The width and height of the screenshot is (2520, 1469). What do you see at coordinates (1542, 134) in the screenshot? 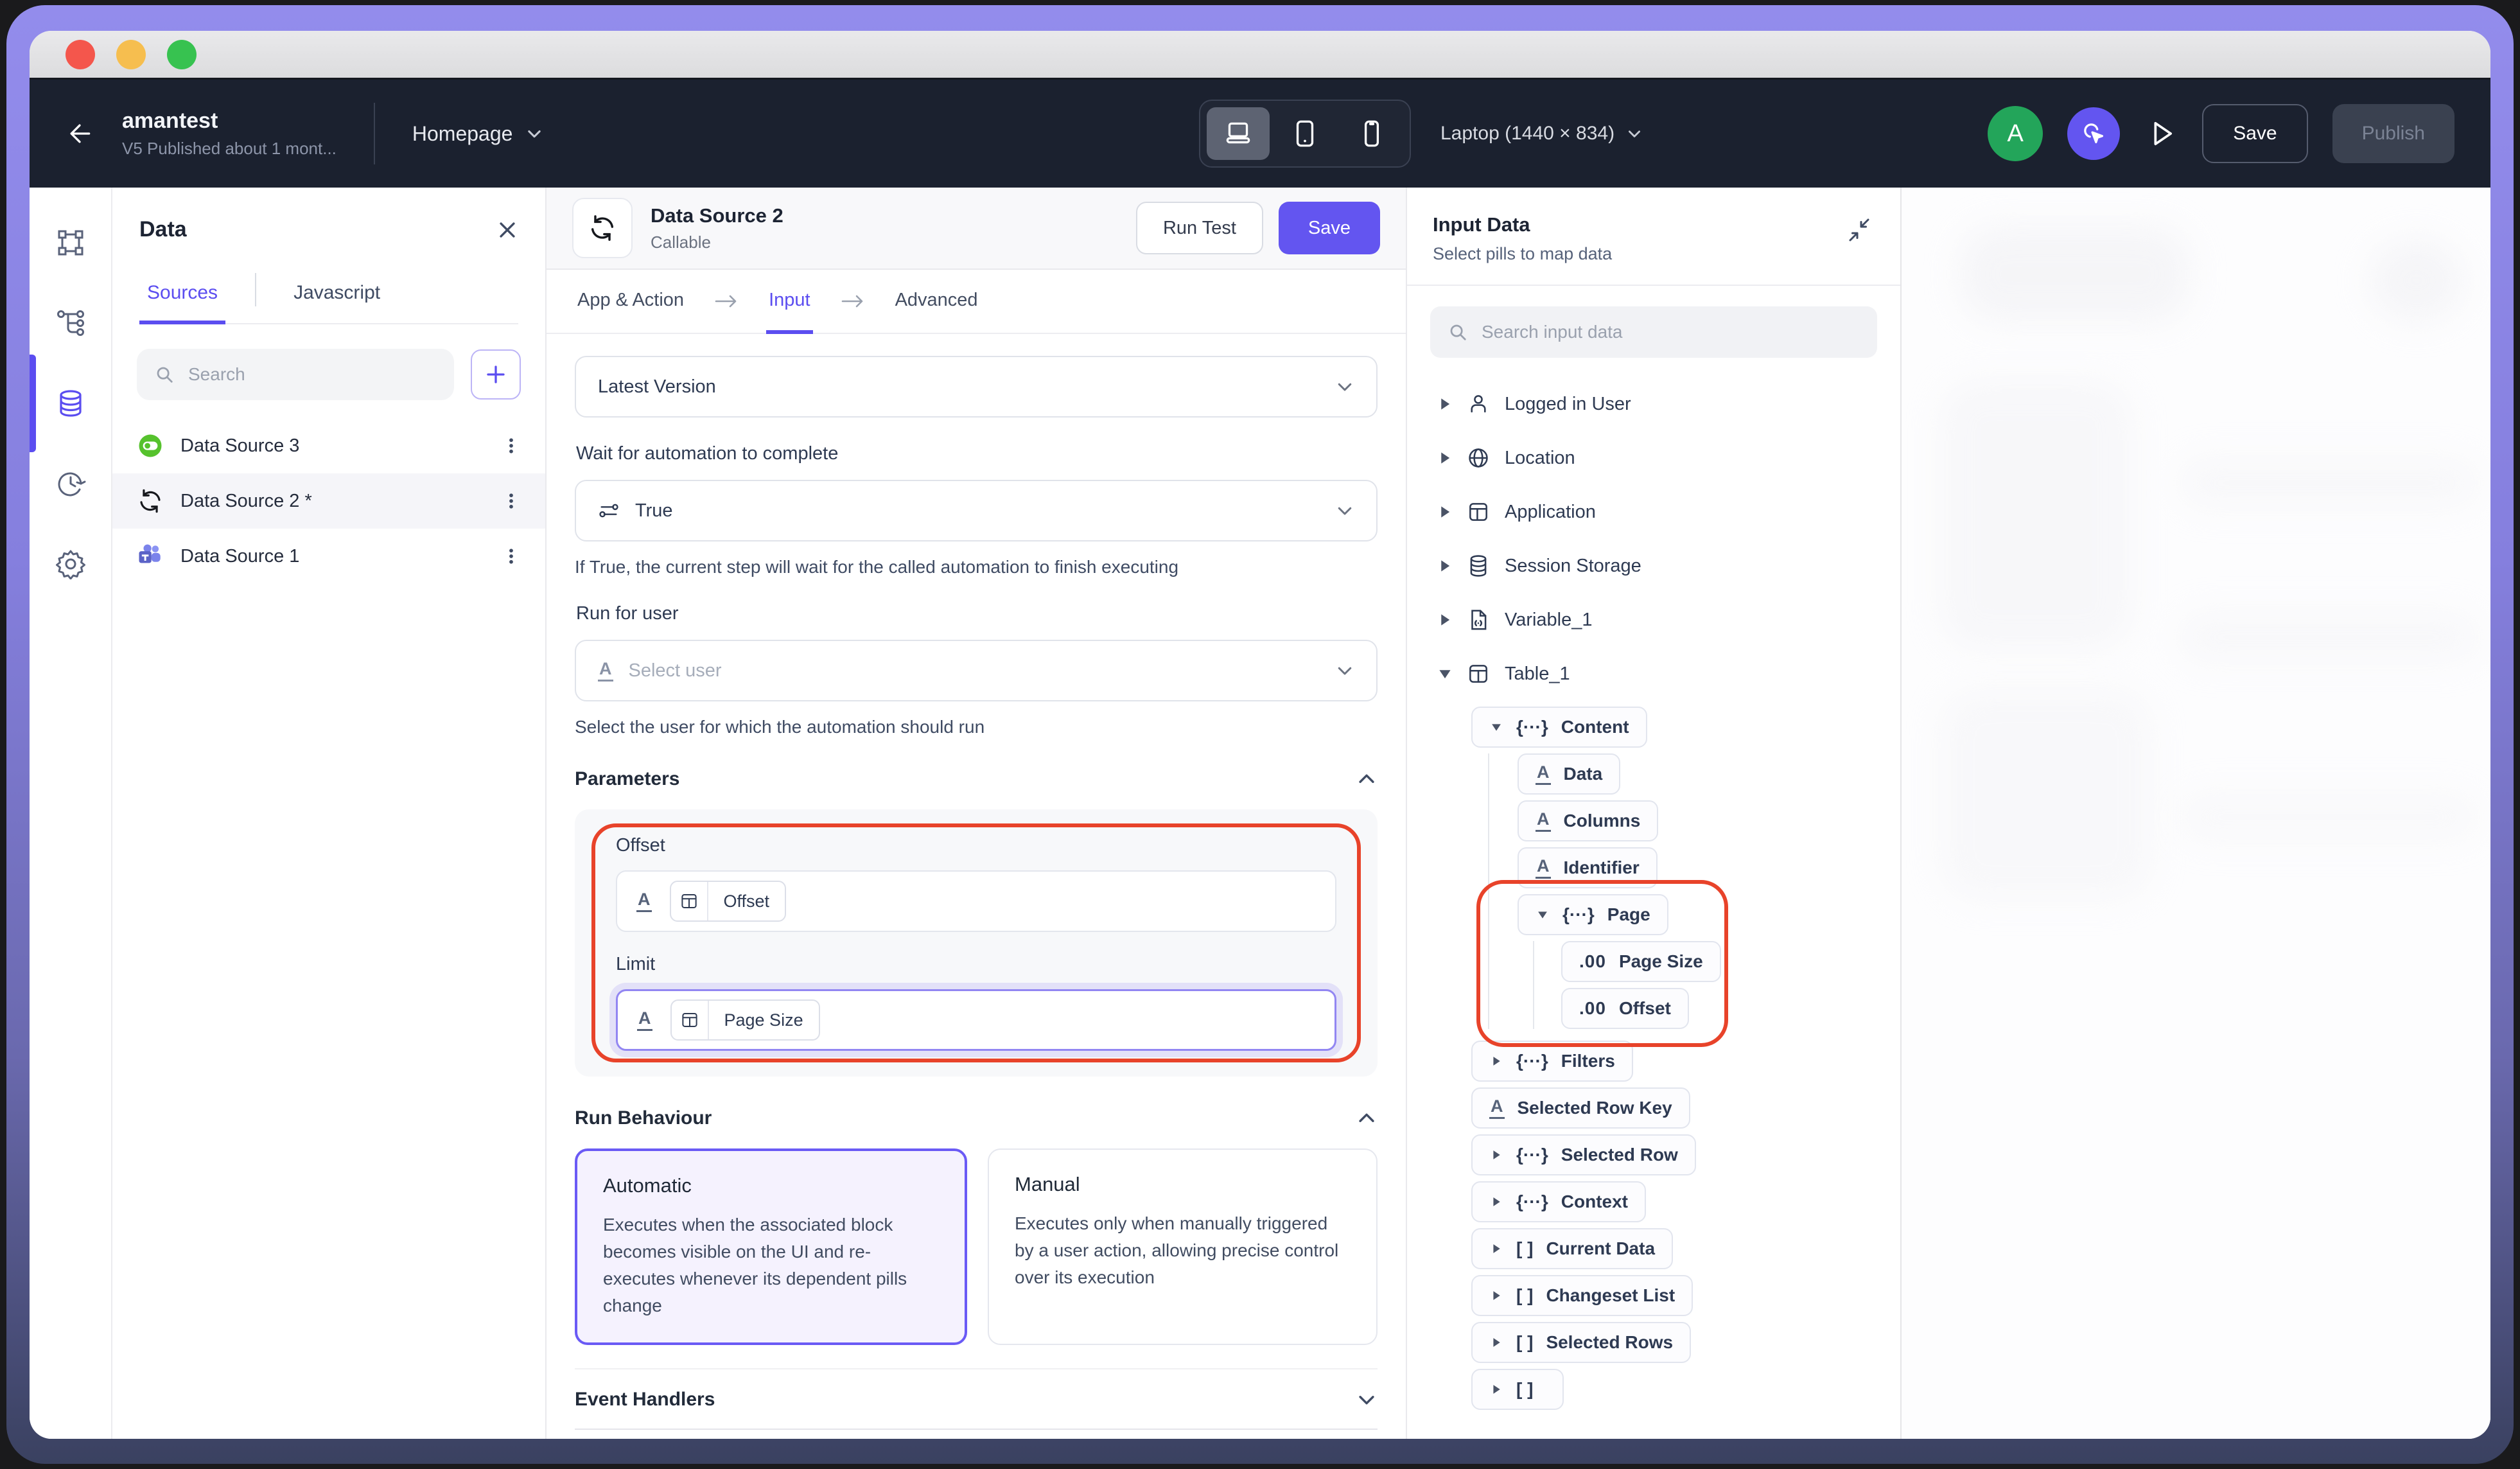
I see `device-size-dropdown: Laptop (1440 × 834)` at bounding box center [1542, 134].